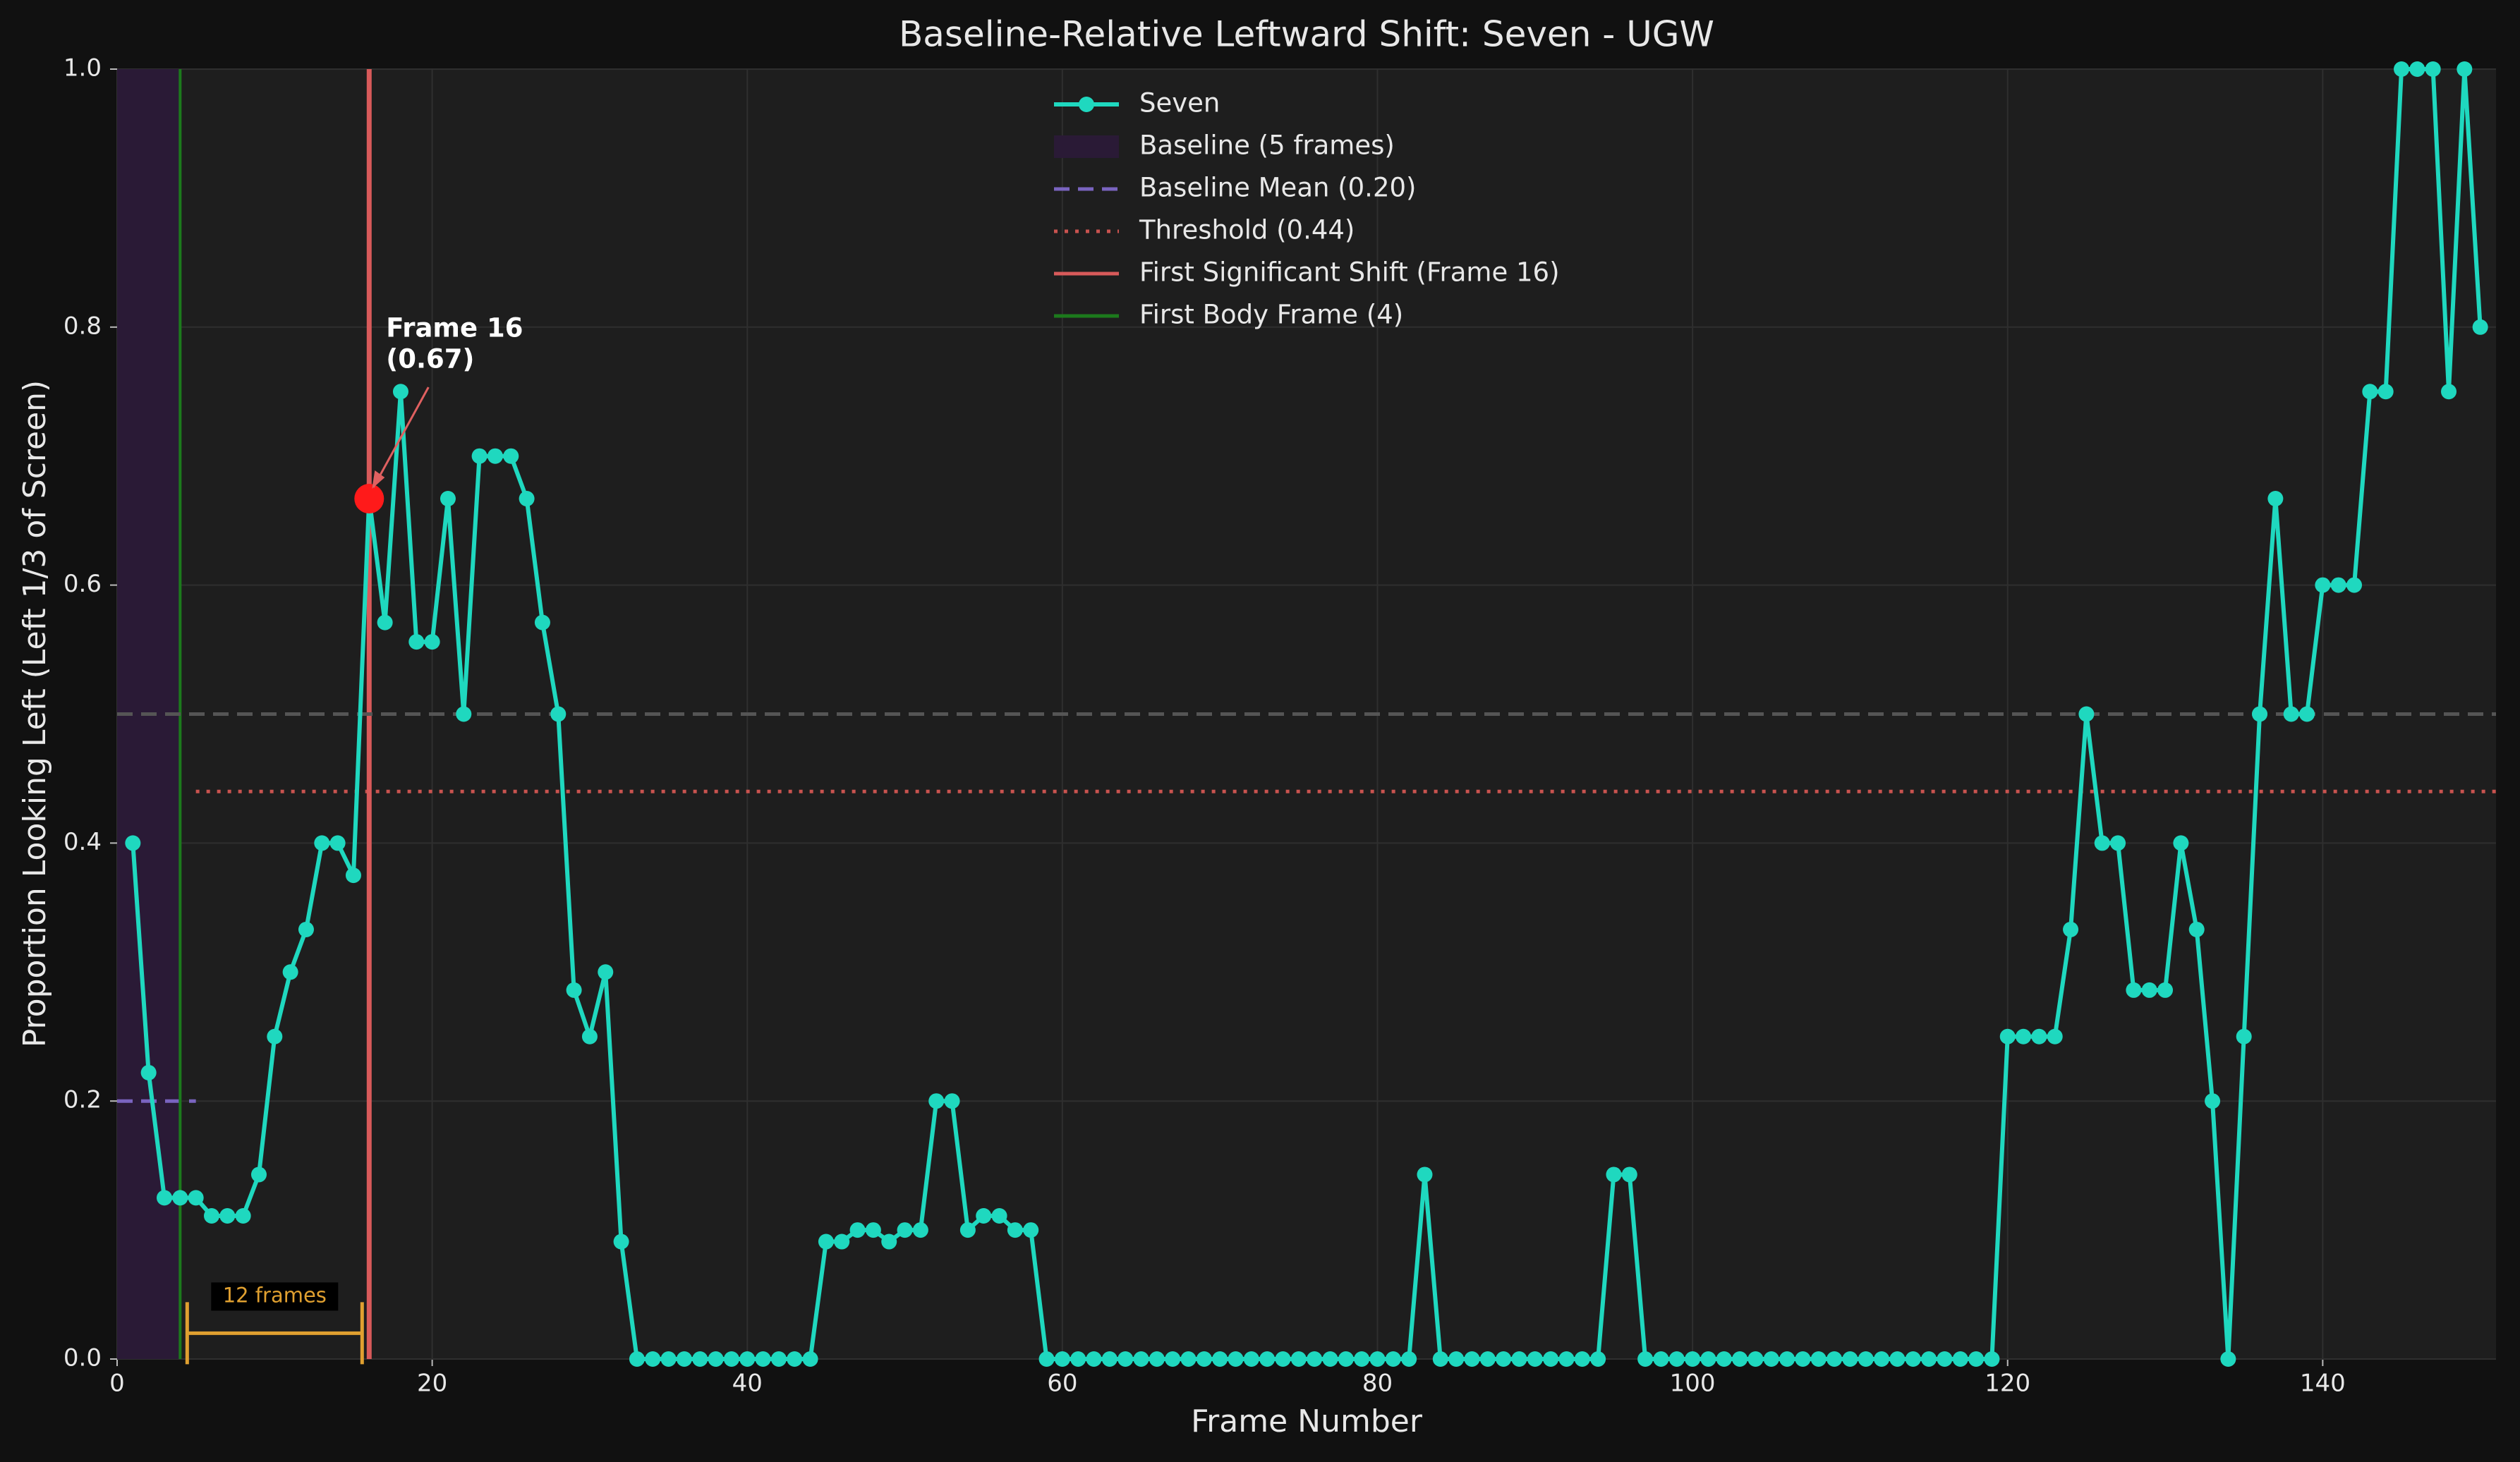 Image resolution: width=2520 pixels, height=1462 pixels. I want to click on legend-label: First Significant Shift (Frame 16), so click(1350, 272).